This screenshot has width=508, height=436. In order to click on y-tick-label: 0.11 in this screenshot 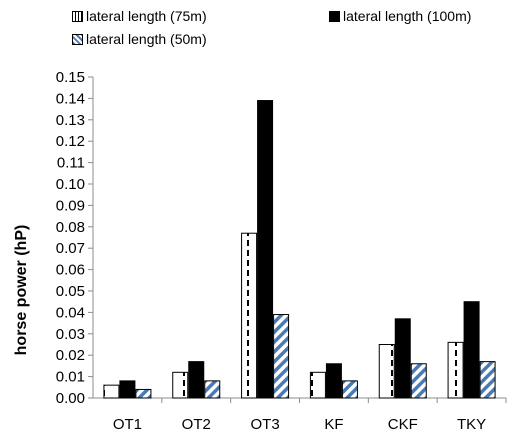, I will do `click(71, 163)`.